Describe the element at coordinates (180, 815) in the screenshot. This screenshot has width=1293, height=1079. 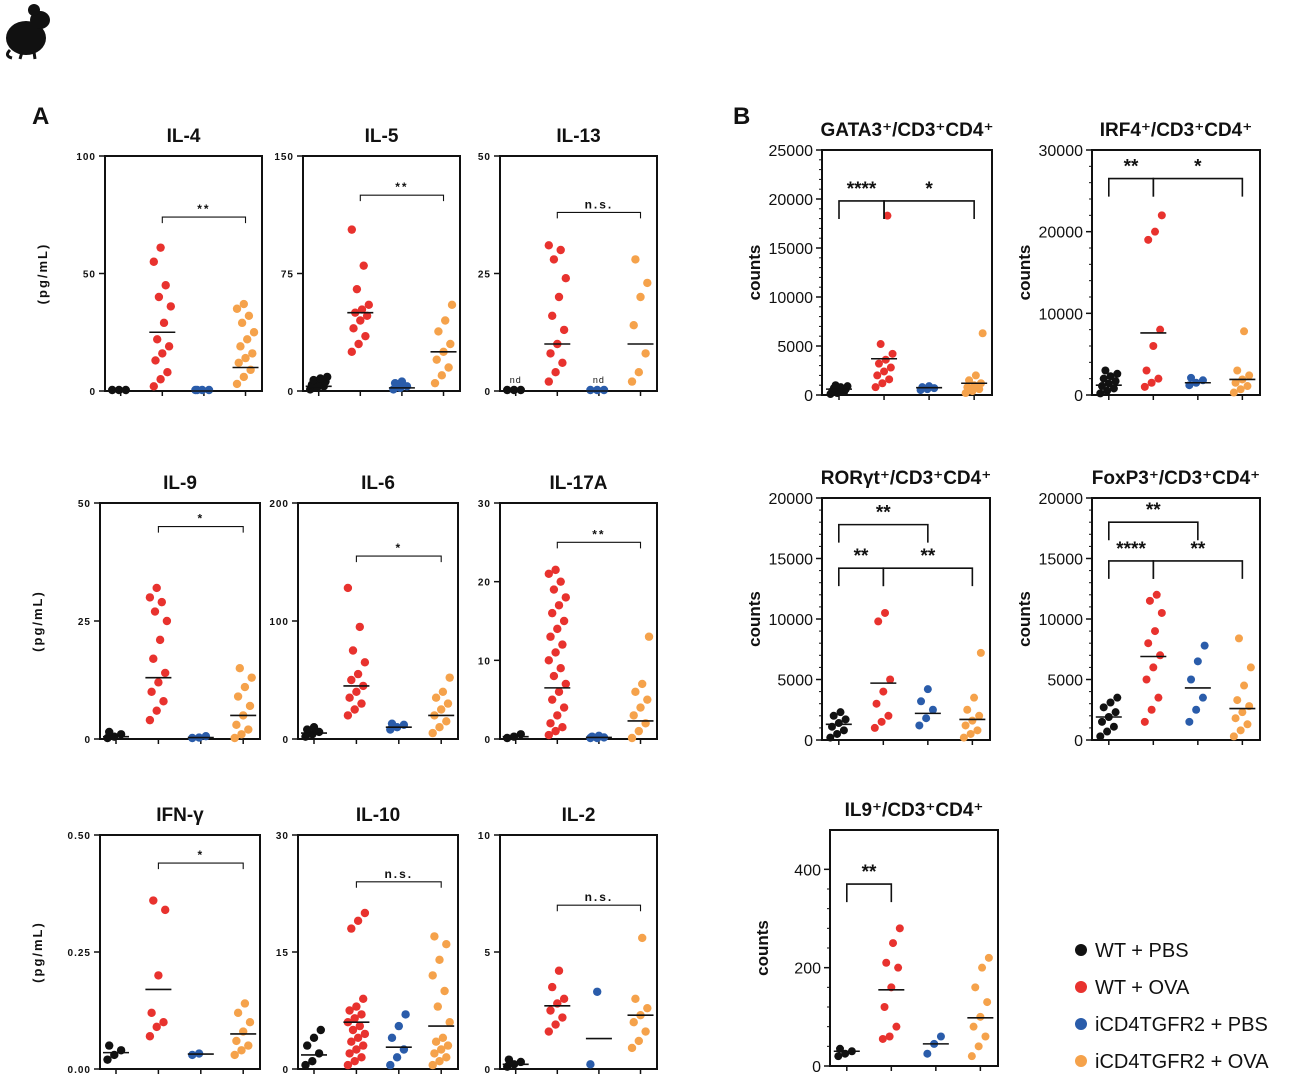
I see `chart-title: IFN-γ` at that location.